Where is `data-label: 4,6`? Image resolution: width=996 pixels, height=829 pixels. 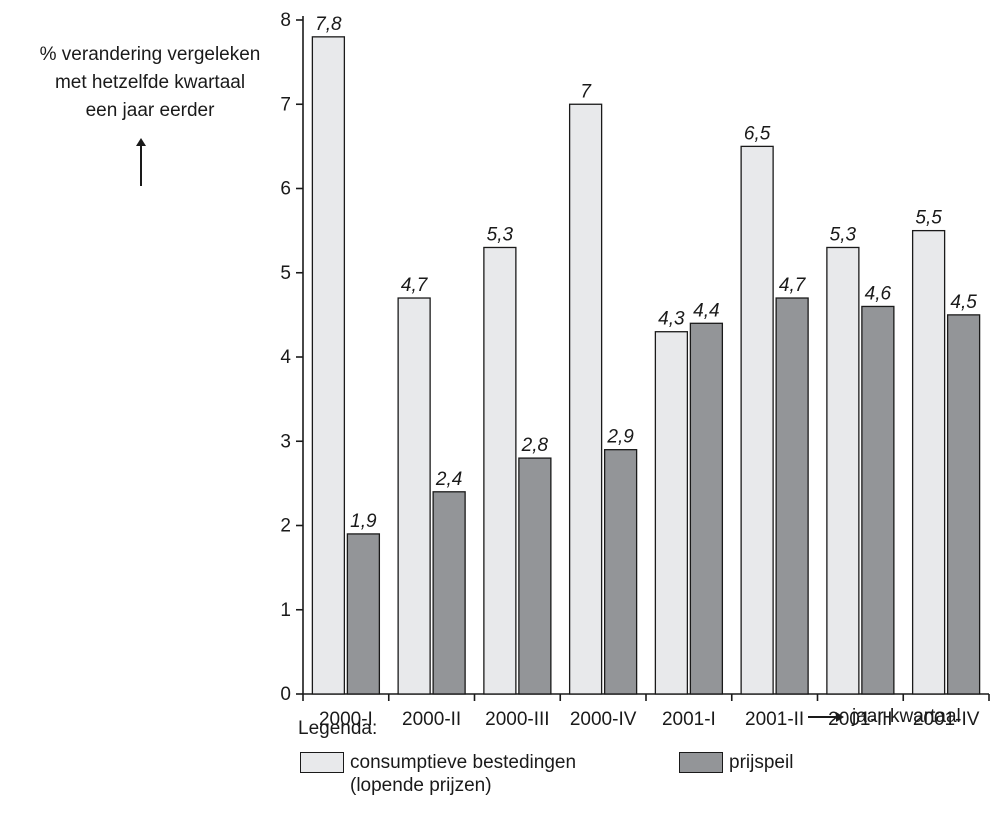
data-label: 4,6 is located at coordinates (878, 293).